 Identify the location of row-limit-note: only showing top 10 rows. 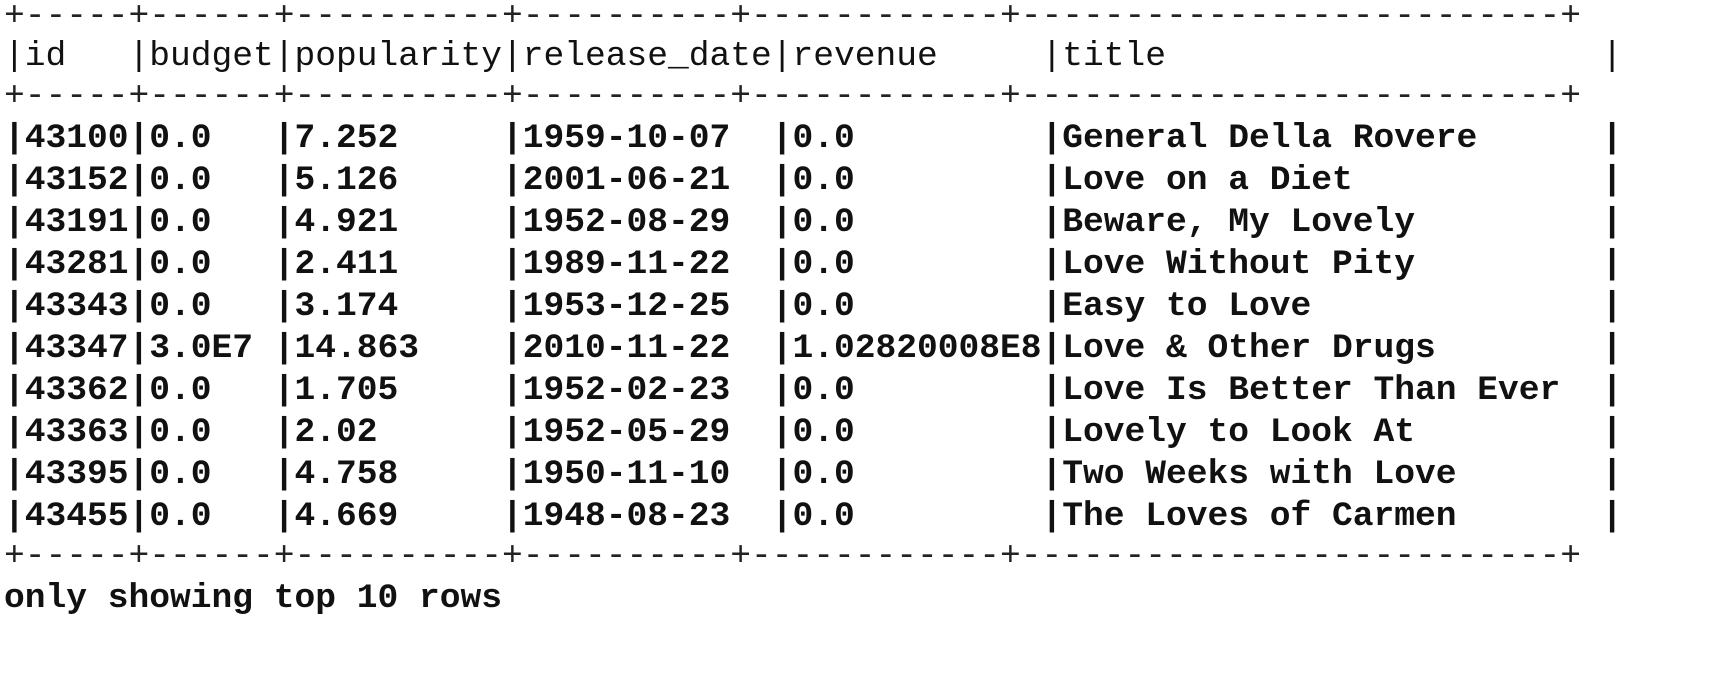
(253, 598).